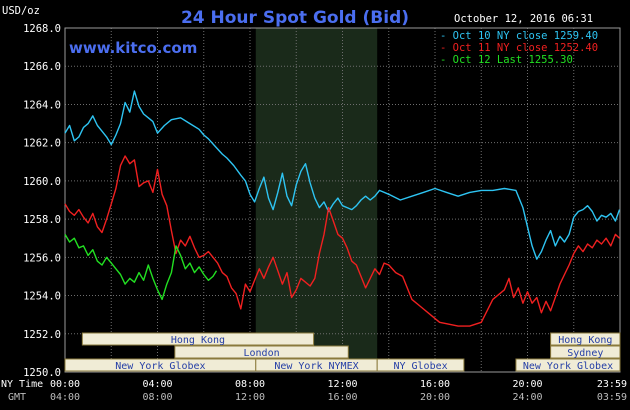 The width and height of the screenshot is (630, 410). What do you see at coordinates (42, 105) in the screenshot?
I see `y-tick-label: 1264.0` at bounding box center [42, 105].